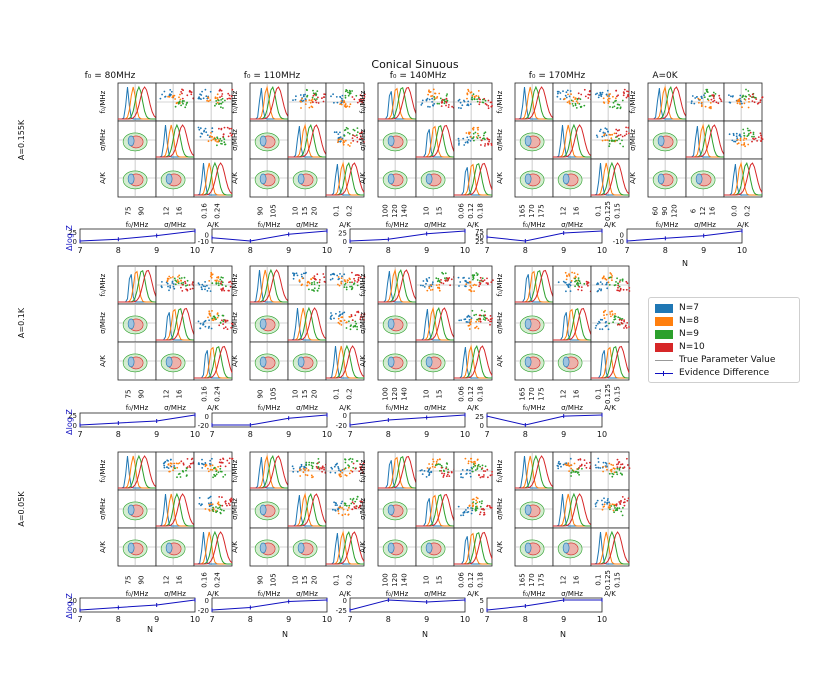 This screenshot has height=692, width=830. What do you see at coordinates (395, 210) in the screenshot?
I see `x-tick-label: 120` at bounding box center [395, 210].